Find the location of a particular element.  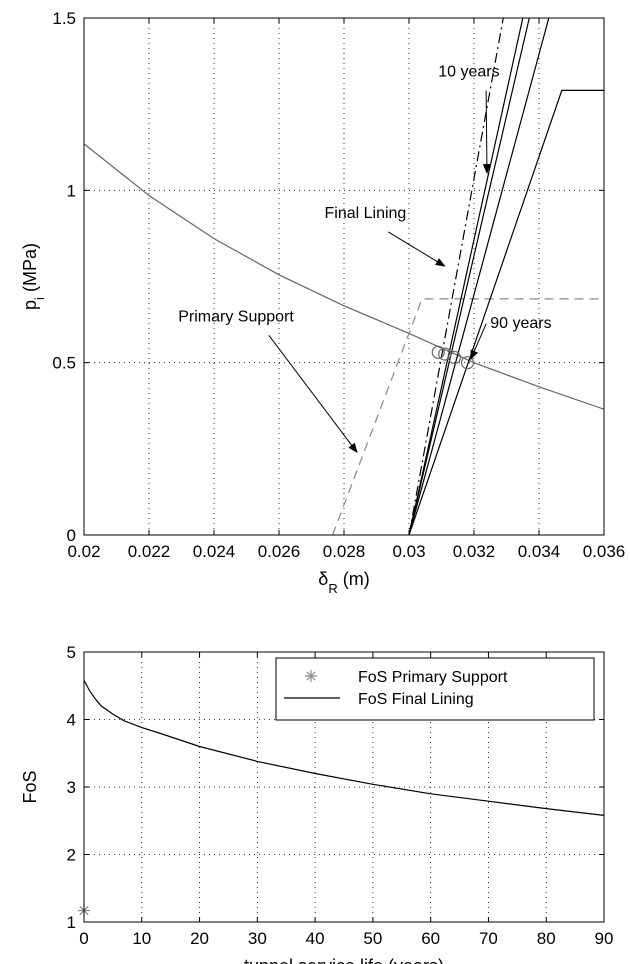

y-tick-label: 5 is located at coordinates (71, 652).